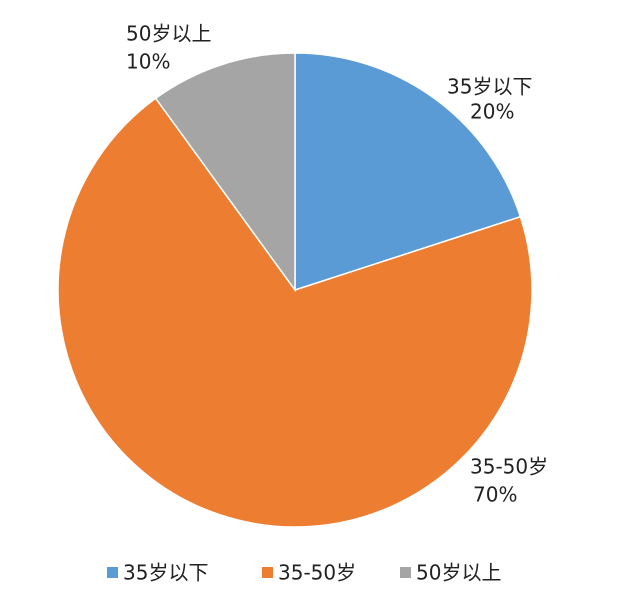 The height and width of the screenshot is (613, 630). I want to click on data-label-value: 20%, so click(492, 112).